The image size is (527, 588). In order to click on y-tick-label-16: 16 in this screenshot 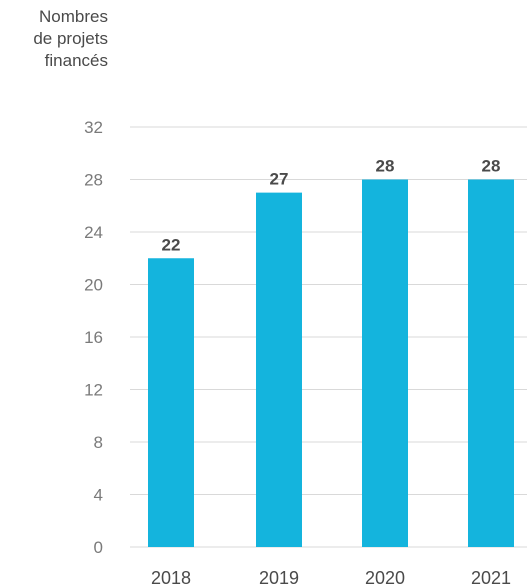, I will do `click(93, 337)`.